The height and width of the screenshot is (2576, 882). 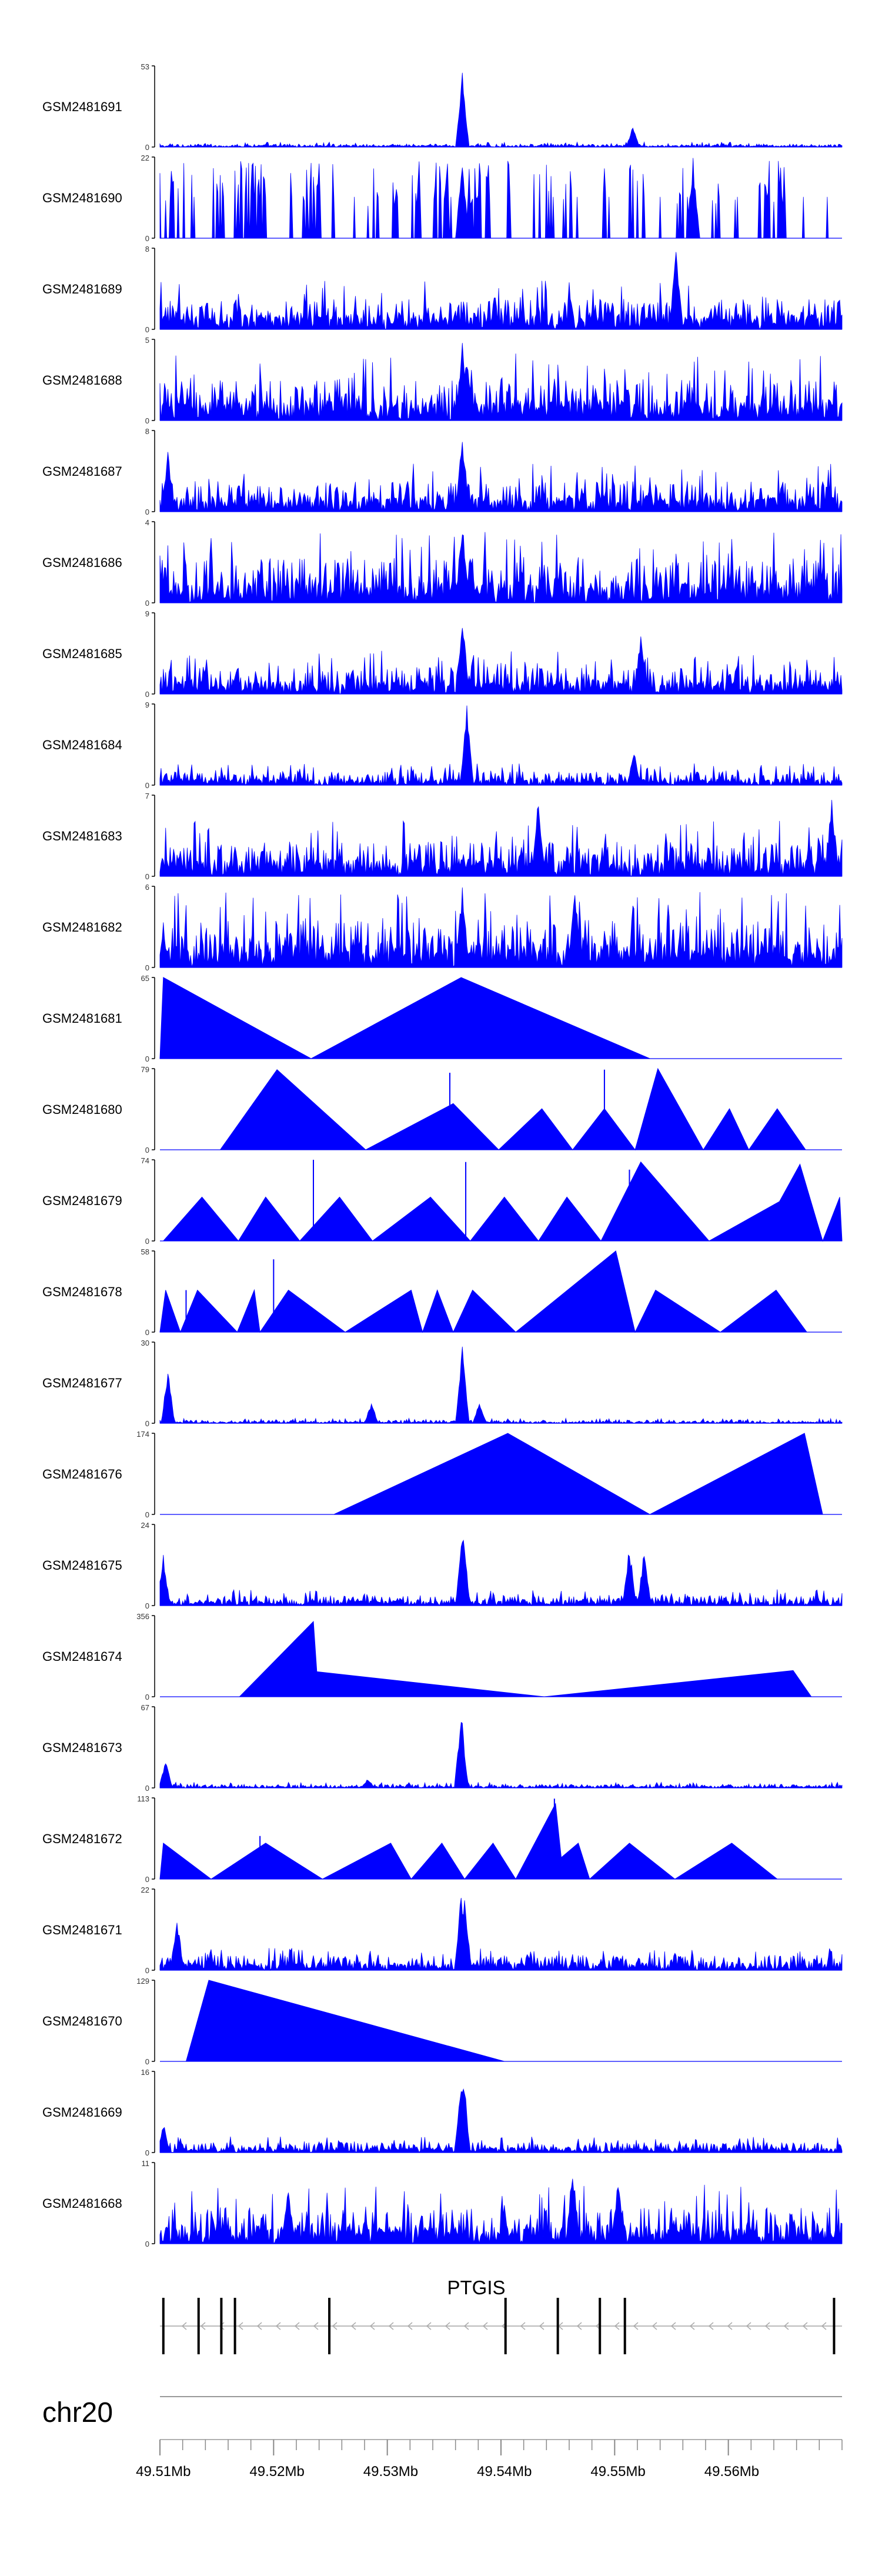 I want to click on track-label: GSM2481671, so click(x=82, y=1930).